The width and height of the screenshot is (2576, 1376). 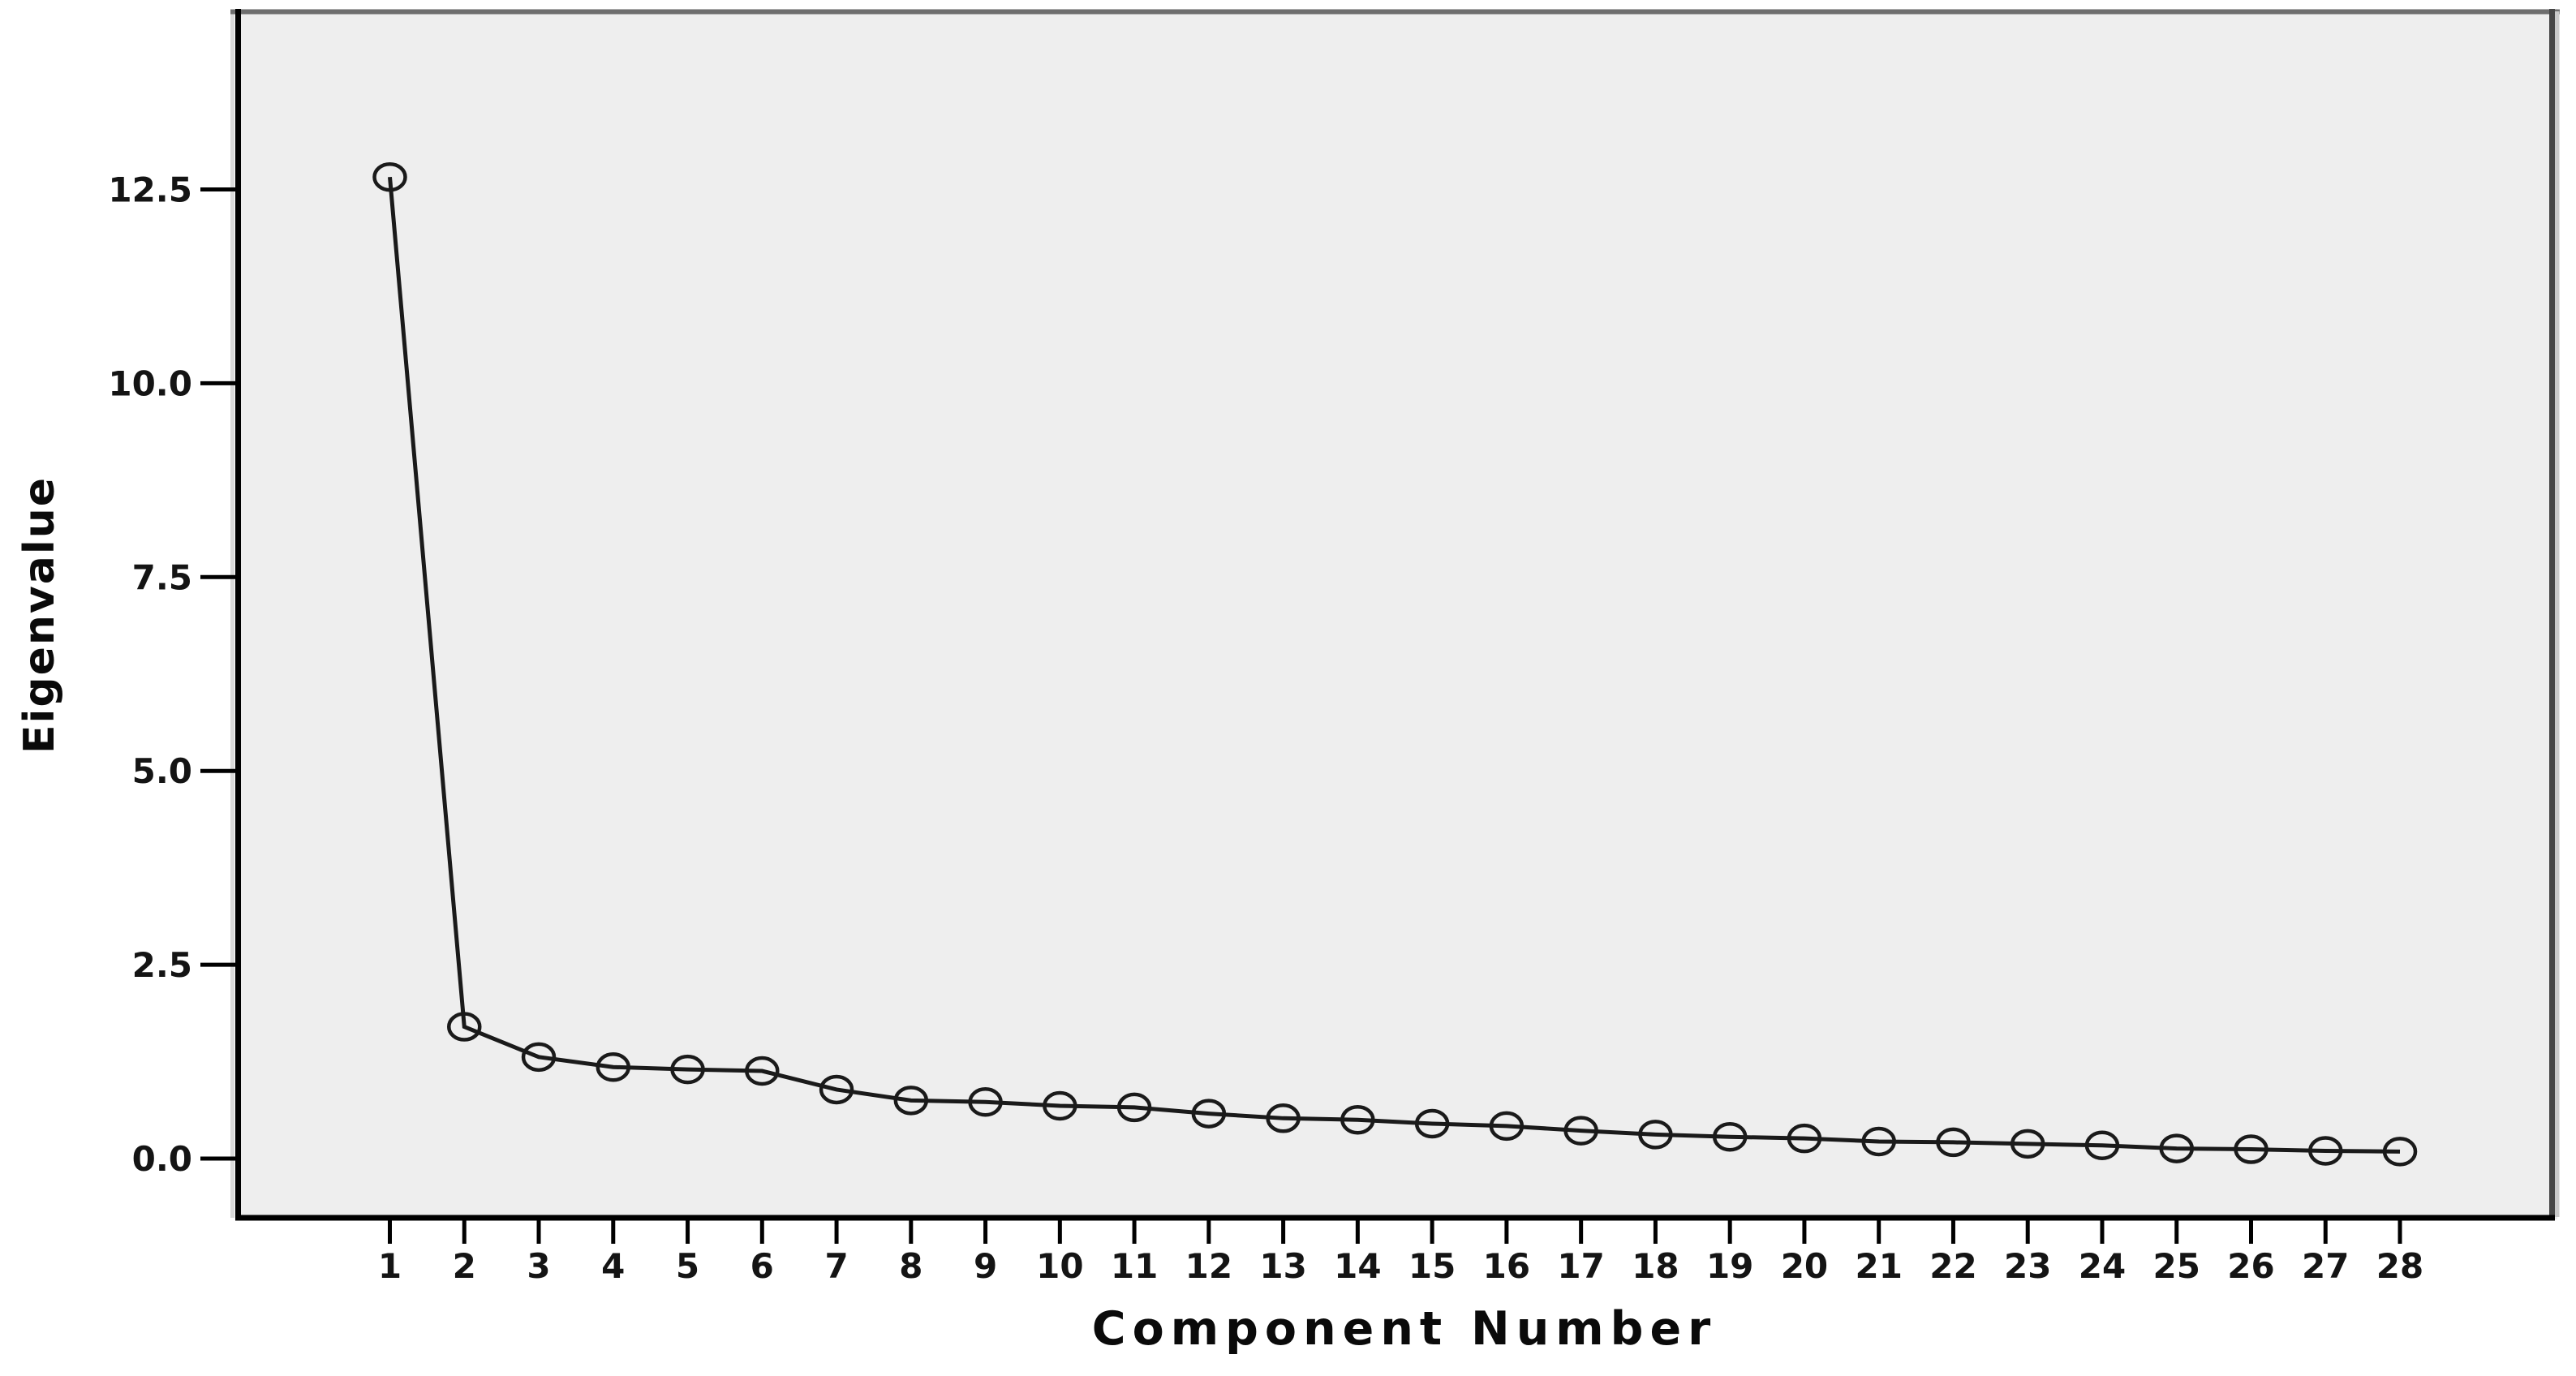 What do you see at coordinates (1432, 1266) in the screenshot?
I see `x-tick-label: 15` at bounding box center [1432, 1266].